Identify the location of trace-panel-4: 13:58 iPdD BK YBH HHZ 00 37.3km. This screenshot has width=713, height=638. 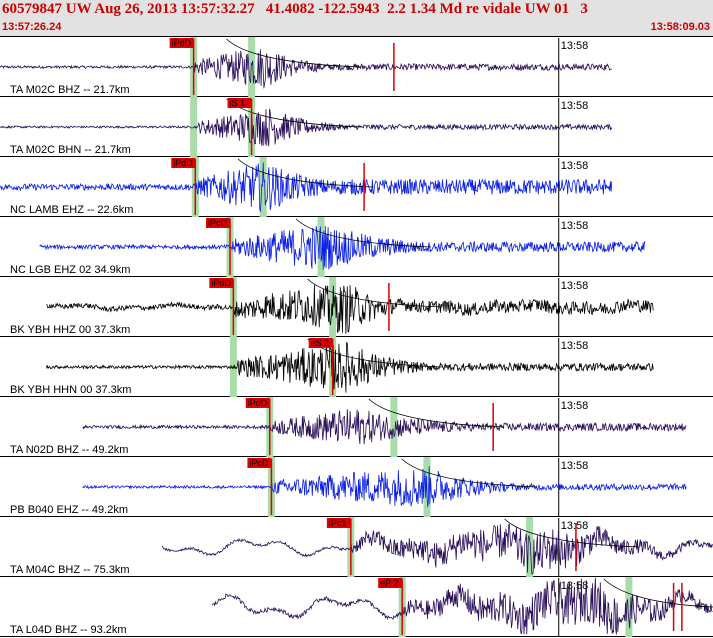
(356, 307).